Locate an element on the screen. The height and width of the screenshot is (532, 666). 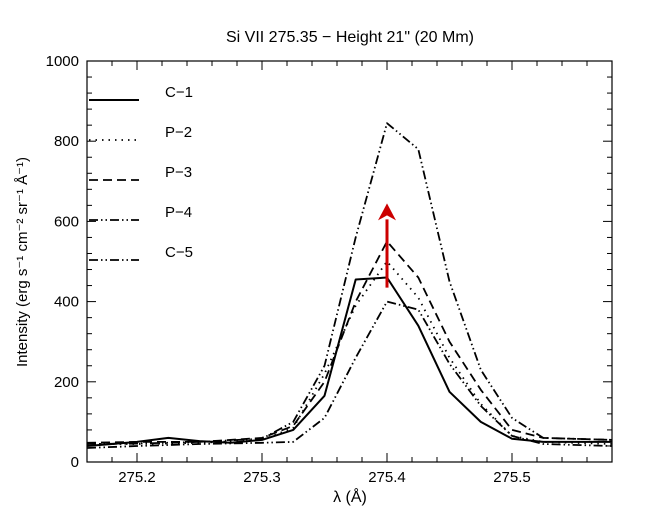
y-tick-label: 600 is located at coordinates (66, 221).